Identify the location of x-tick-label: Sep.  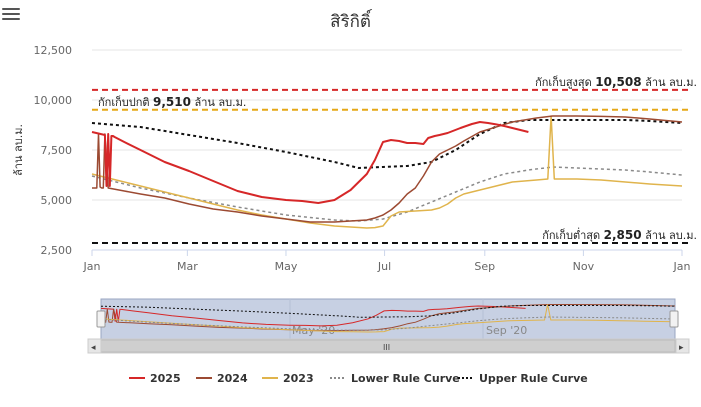
(484, 266).